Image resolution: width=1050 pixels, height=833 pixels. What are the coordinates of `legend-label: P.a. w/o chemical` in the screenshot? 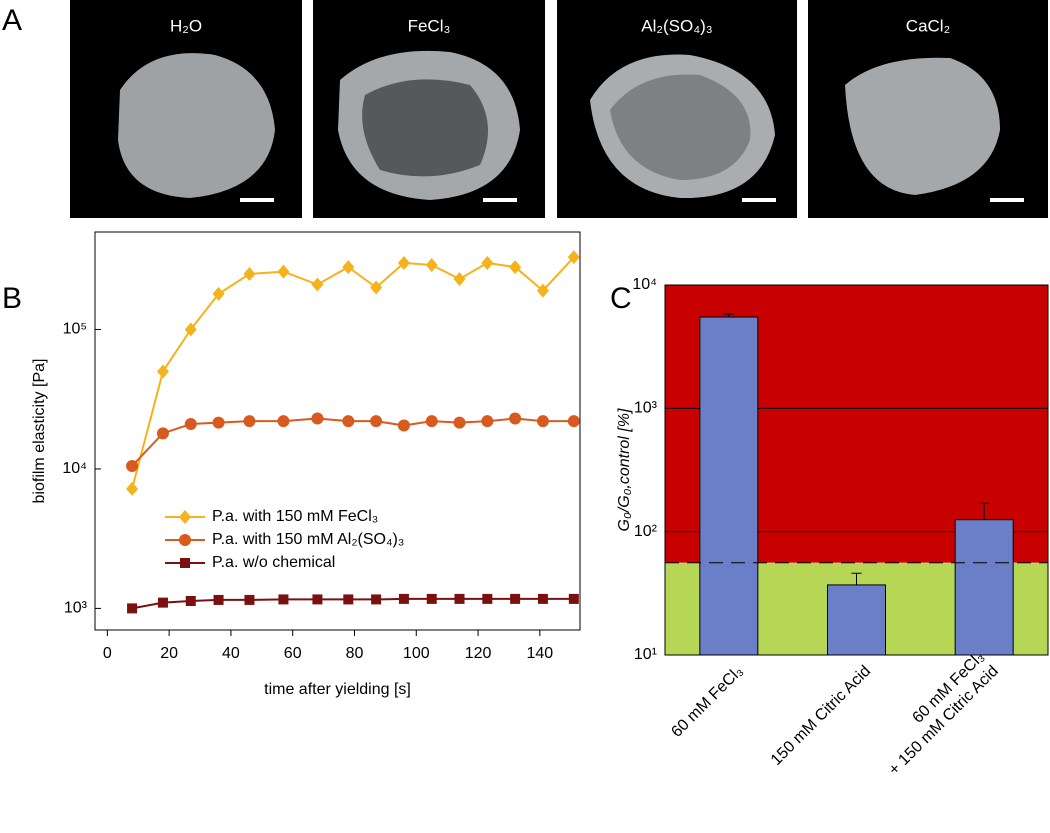 It's located at (273, 562).